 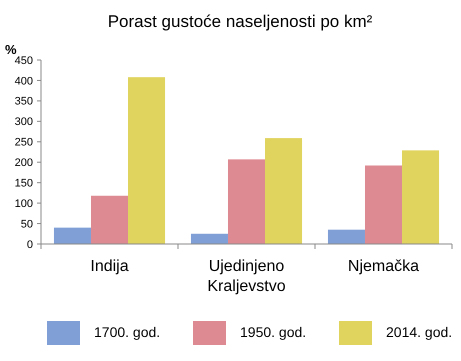 I want to click on y-tick-label: 250, so click(x=23, y=142).